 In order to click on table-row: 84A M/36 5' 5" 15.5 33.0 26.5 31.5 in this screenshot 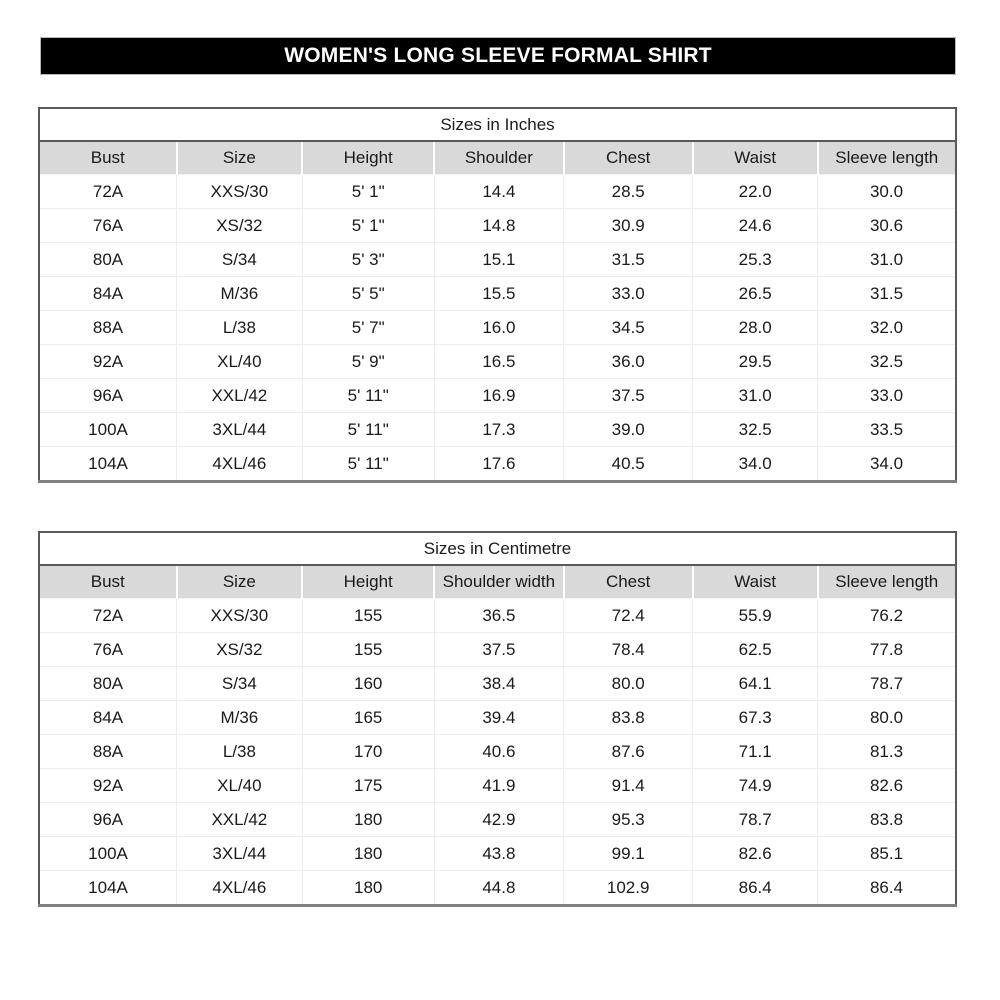, I will do `click(497, 293)`.